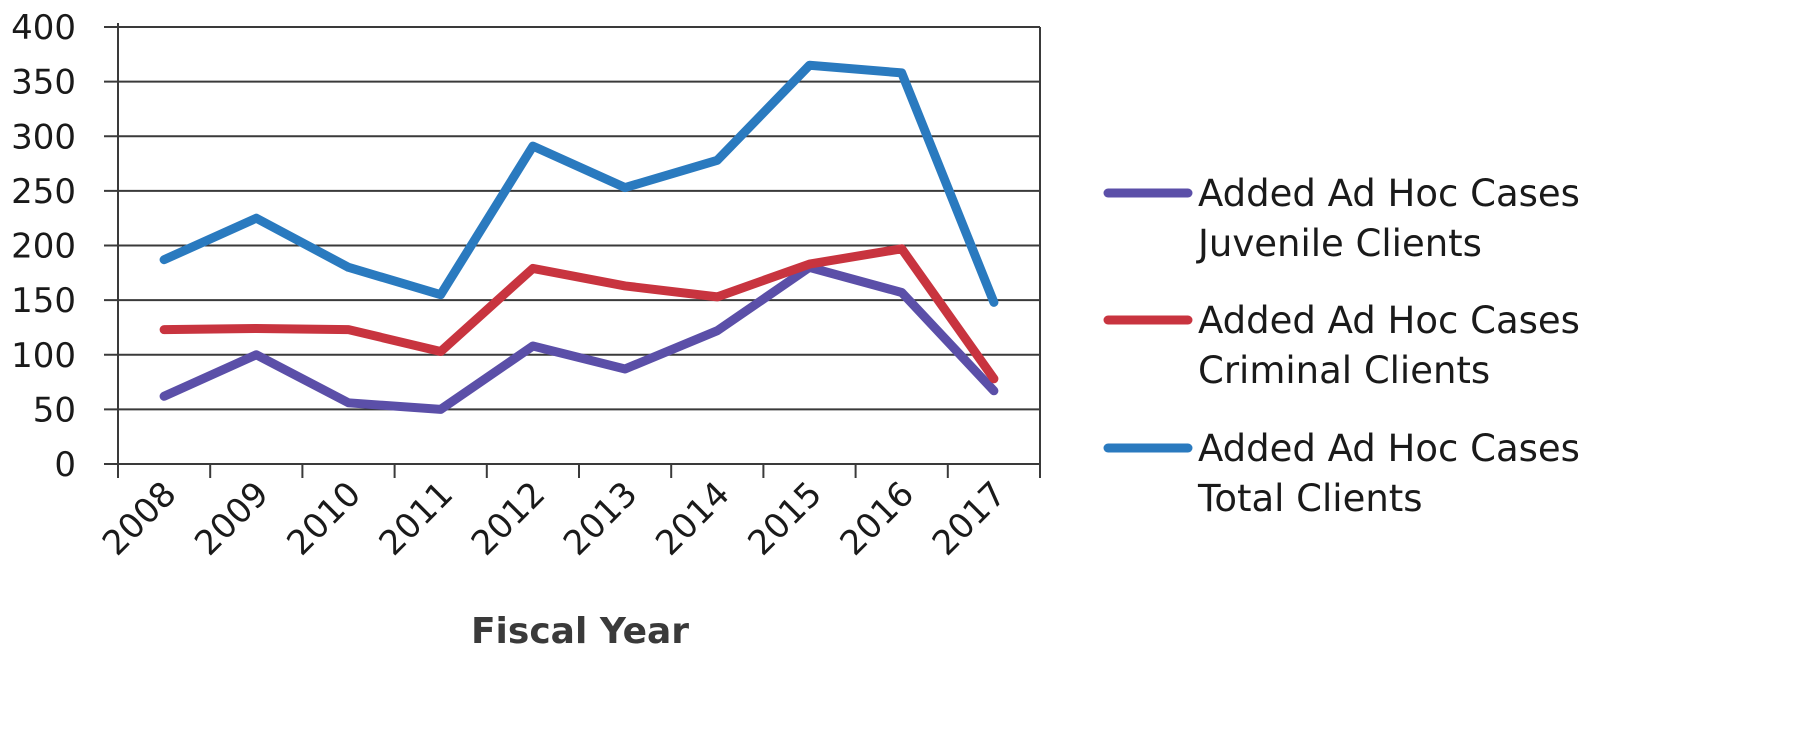 This screenshot has width=1805, height=748. Describe the element at coordinates (43, 28) in the screenshot. I see `y-tick-label: 400` at that location.